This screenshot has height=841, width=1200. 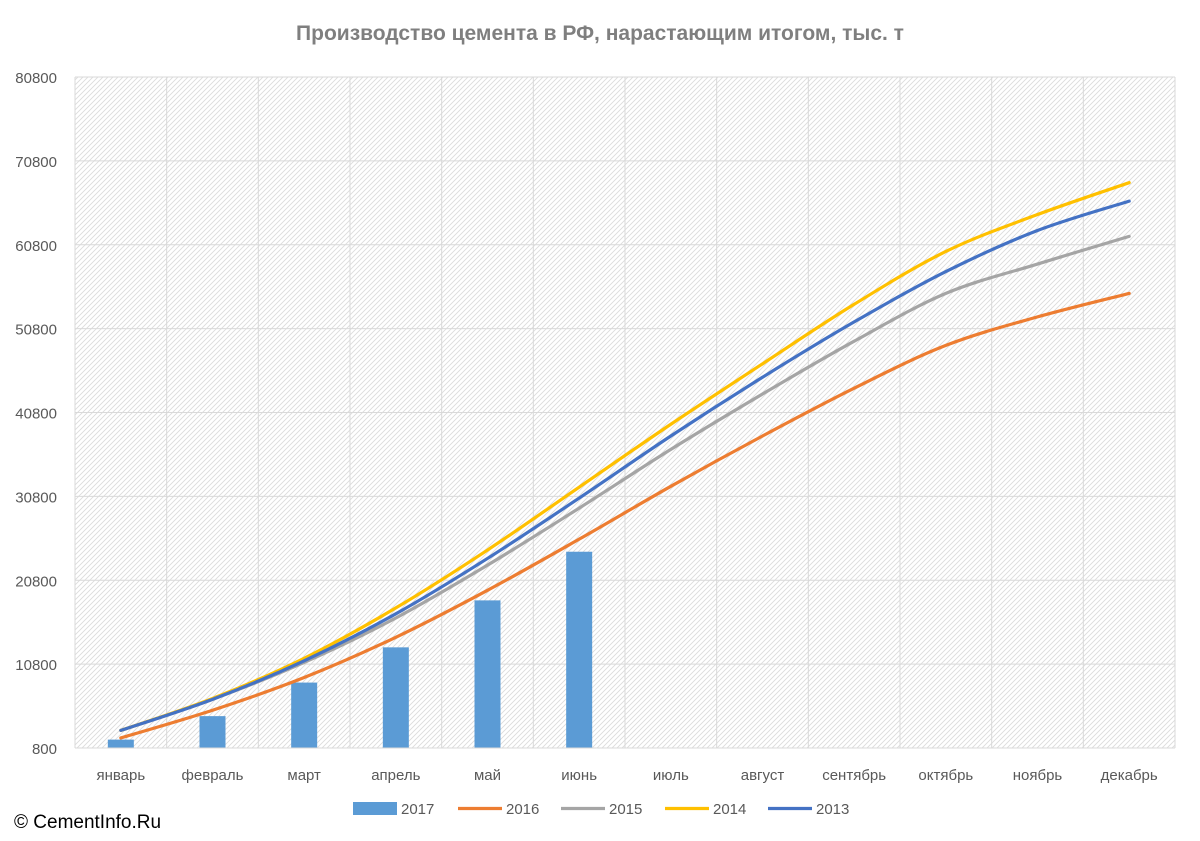 I want to click on legend-label-2013: 2013, so click(x=832, y=809).